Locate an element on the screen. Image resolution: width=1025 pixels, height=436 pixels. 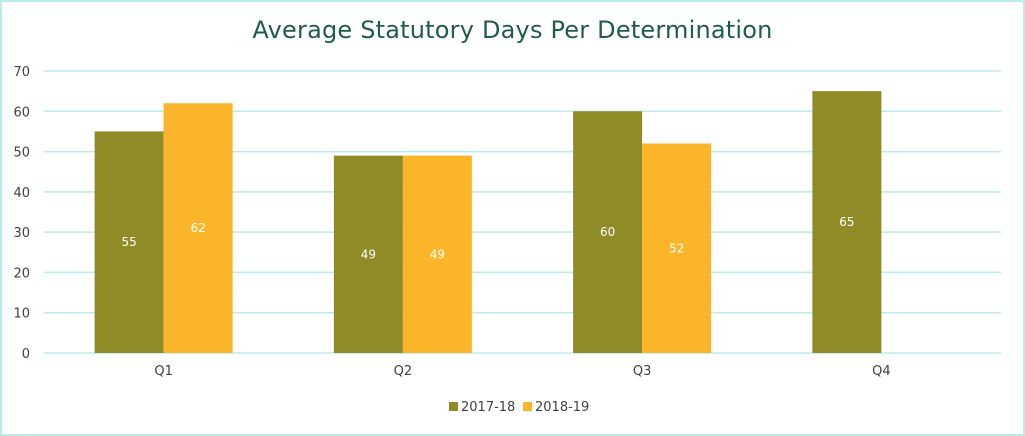
data-label: 55 is located at coordinates (128, 242).